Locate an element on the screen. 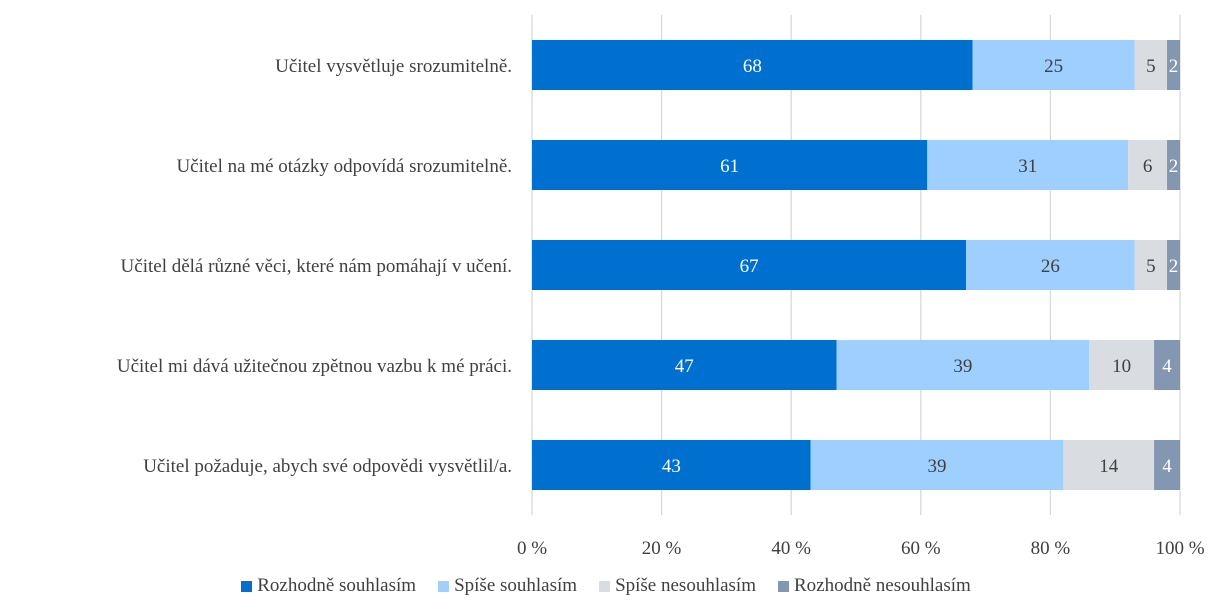  data-label: 14 is located at coordinates (1109, 466).